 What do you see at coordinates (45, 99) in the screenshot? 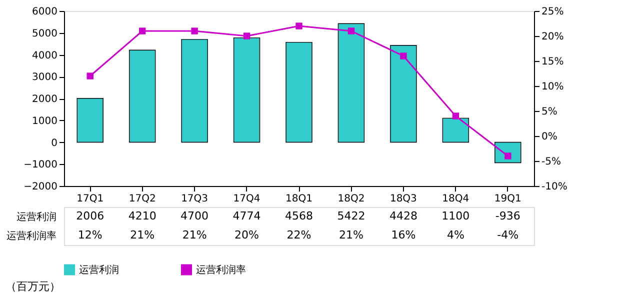
I see `y-tick-label: 2000` at bounding box center [45, 99].